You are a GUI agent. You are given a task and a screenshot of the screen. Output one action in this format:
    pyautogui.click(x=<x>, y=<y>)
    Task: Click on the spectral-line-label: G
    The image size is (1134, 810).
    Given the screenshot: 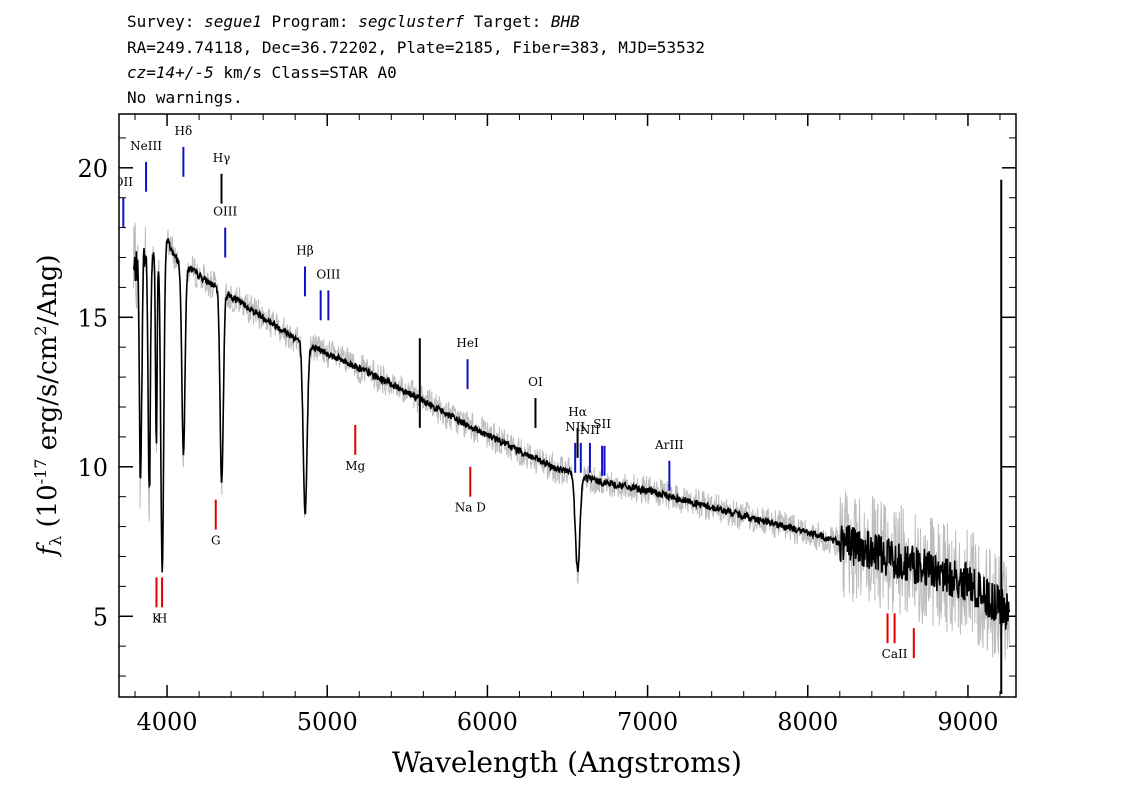 What is the action you would take?
    pyautogui.click(x=216, y=541)
    